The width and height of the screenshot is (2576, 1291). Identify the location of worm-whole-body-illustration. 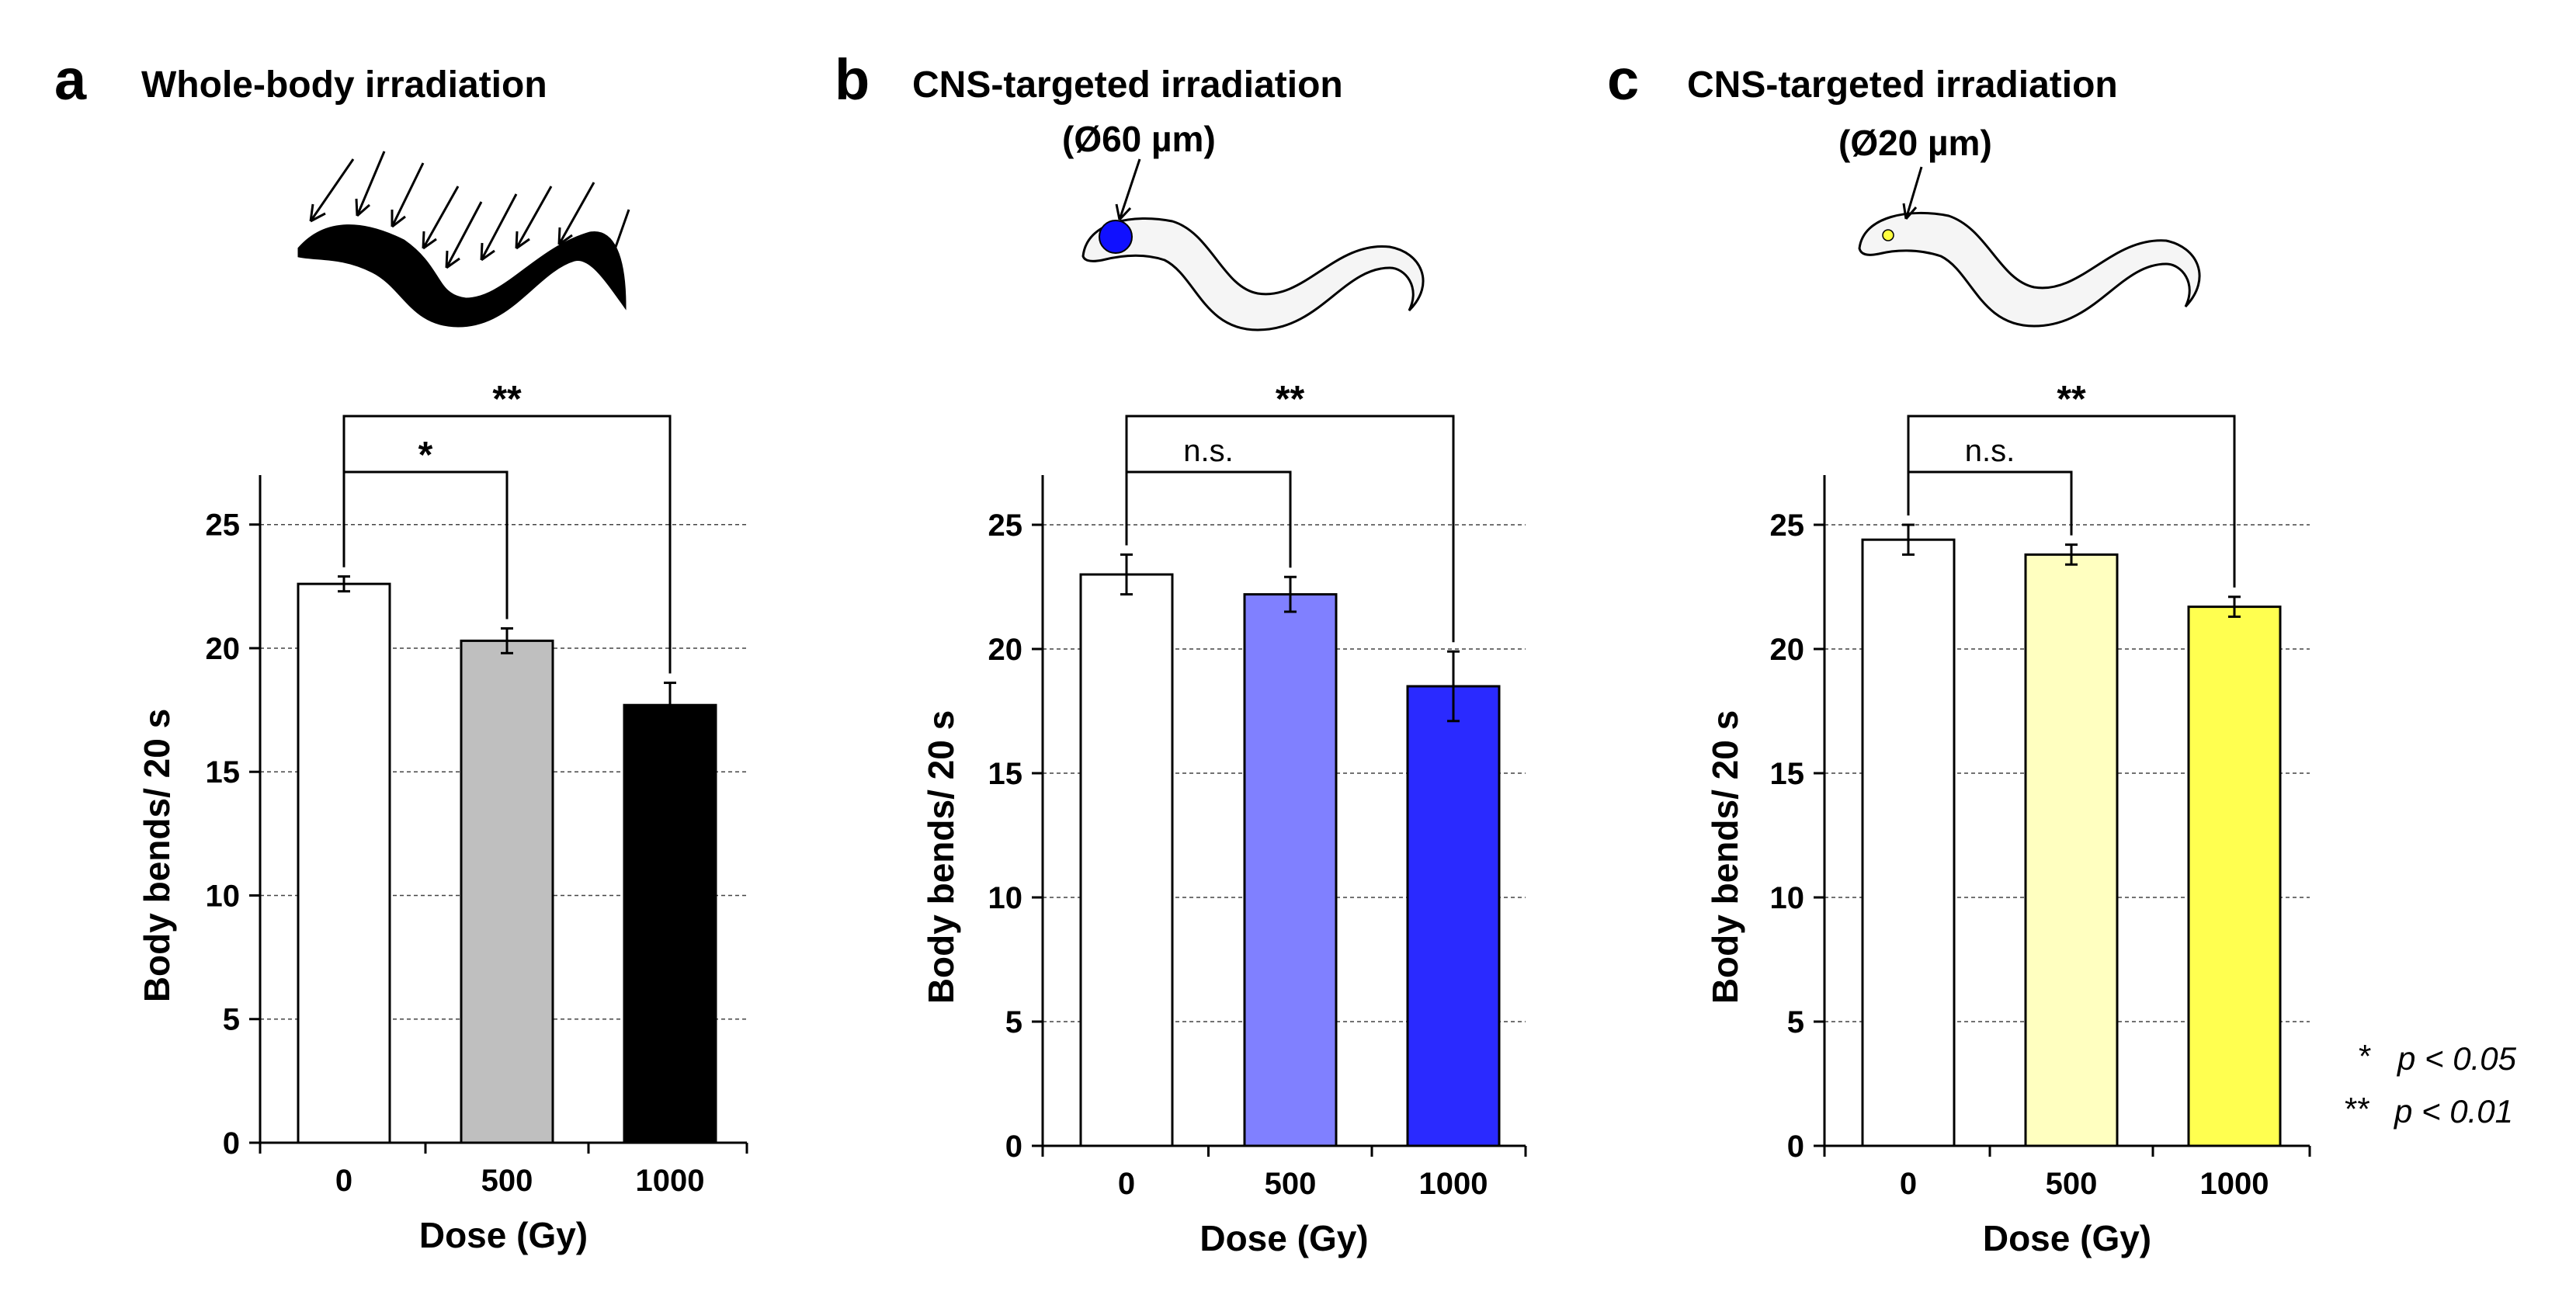
(464, 239).